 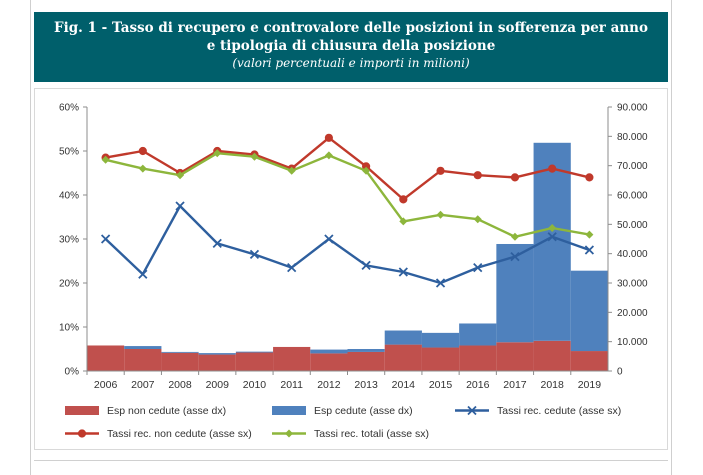 What do you see at coordinates (632, 225) in the screenshot?
I see `right-tick-label: 50.000` at bounding box center [632, 225].